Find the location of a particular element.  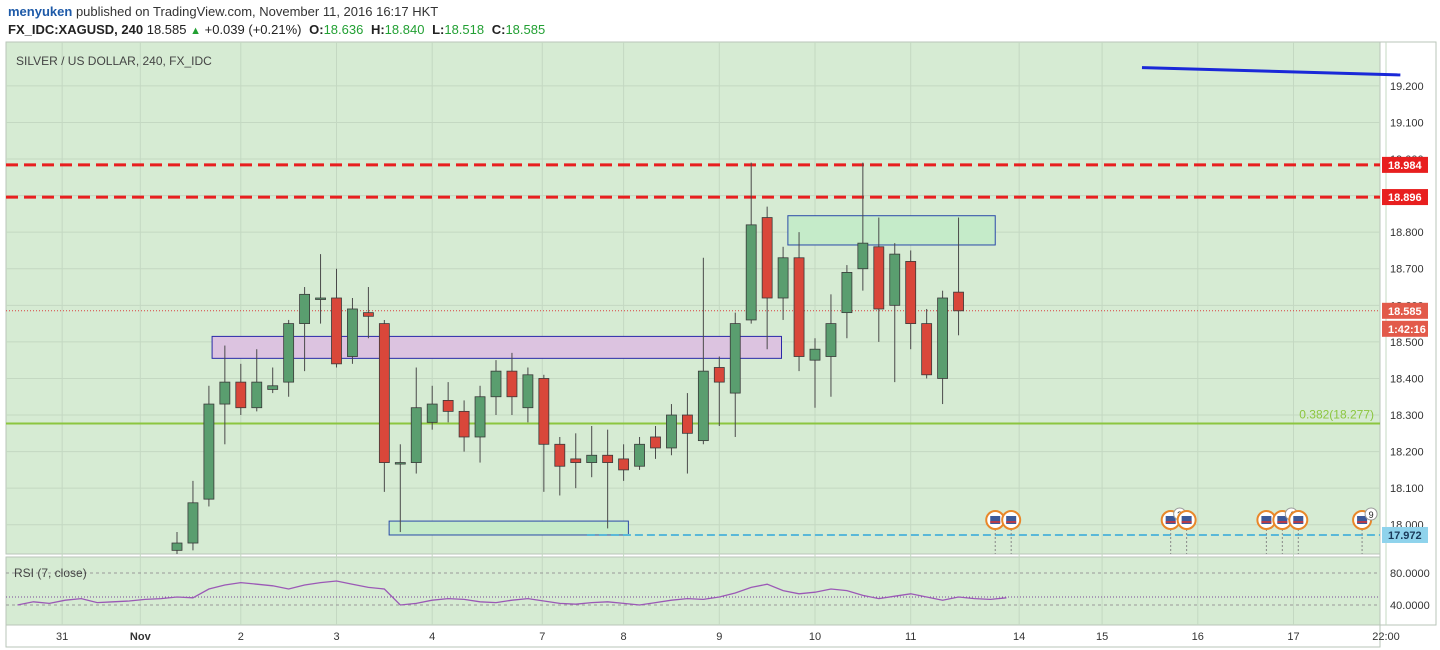

rsi-pane is located at coordinates (693, 591).